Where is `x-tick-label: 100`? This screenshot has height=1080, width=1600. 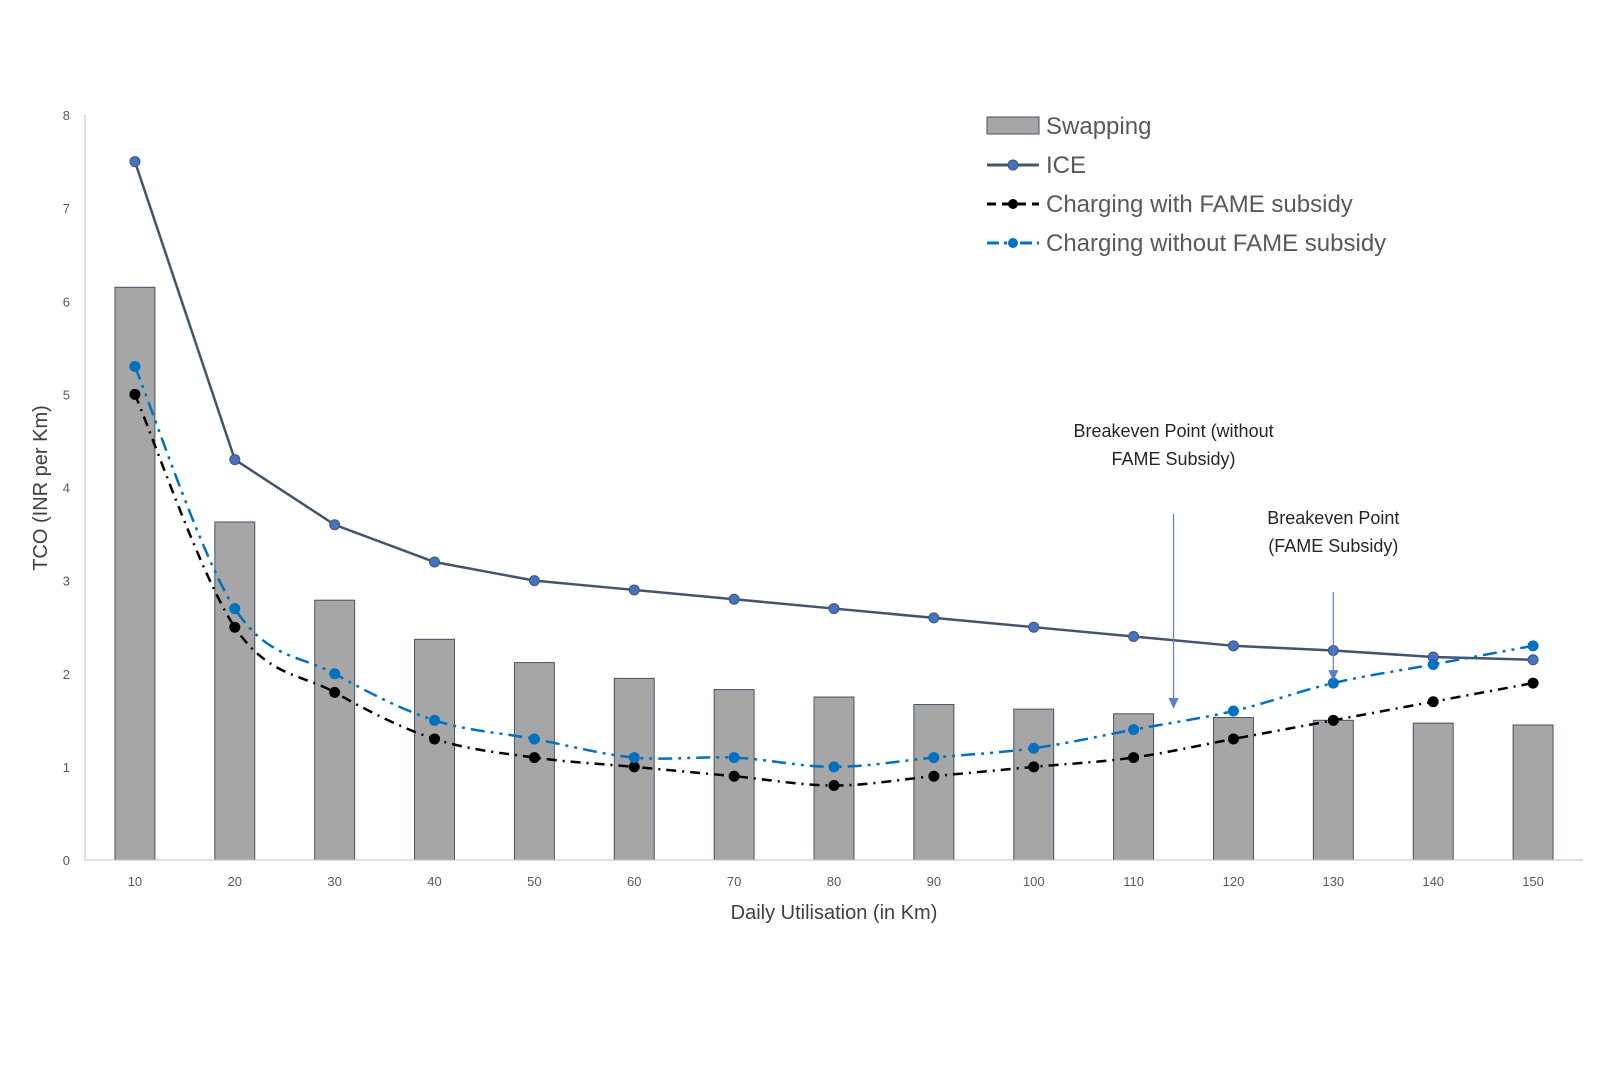
x-tick-label: 100 is located at coordinates (1034, 881).